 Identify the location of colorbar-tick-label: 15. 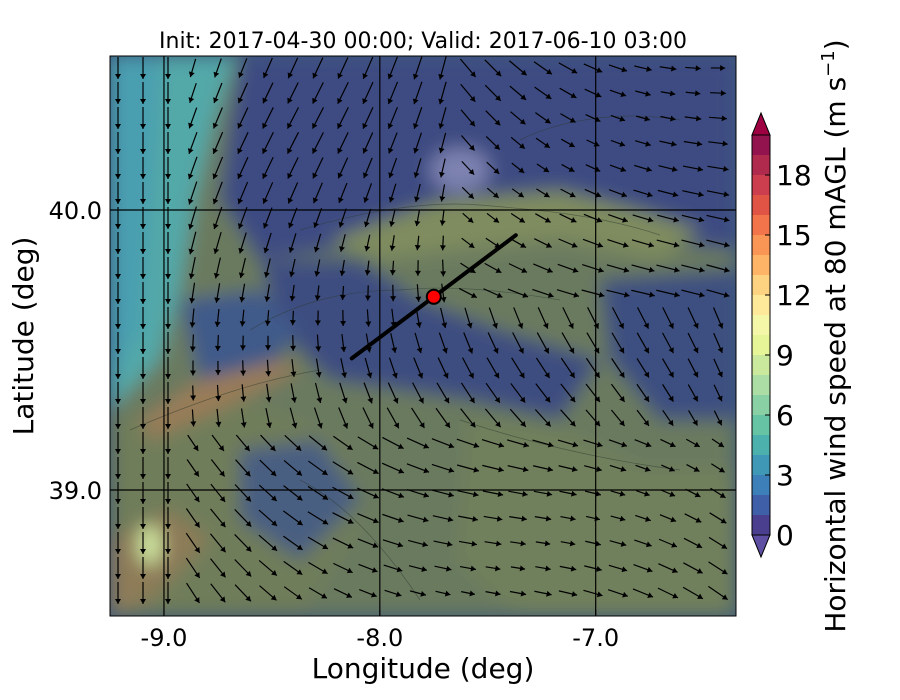
(794, 235).